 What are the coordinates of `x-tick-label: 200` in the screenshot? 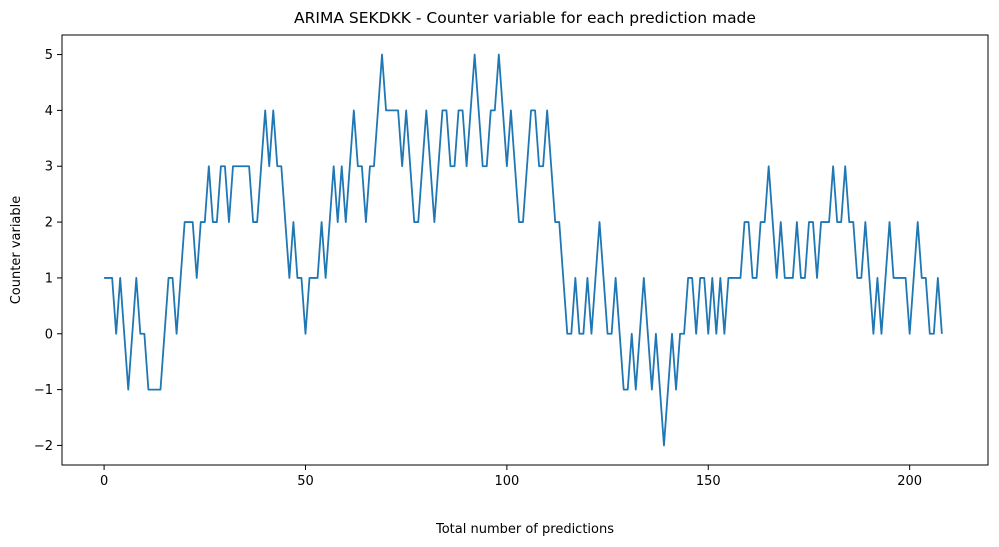 It's located at (909, 481).